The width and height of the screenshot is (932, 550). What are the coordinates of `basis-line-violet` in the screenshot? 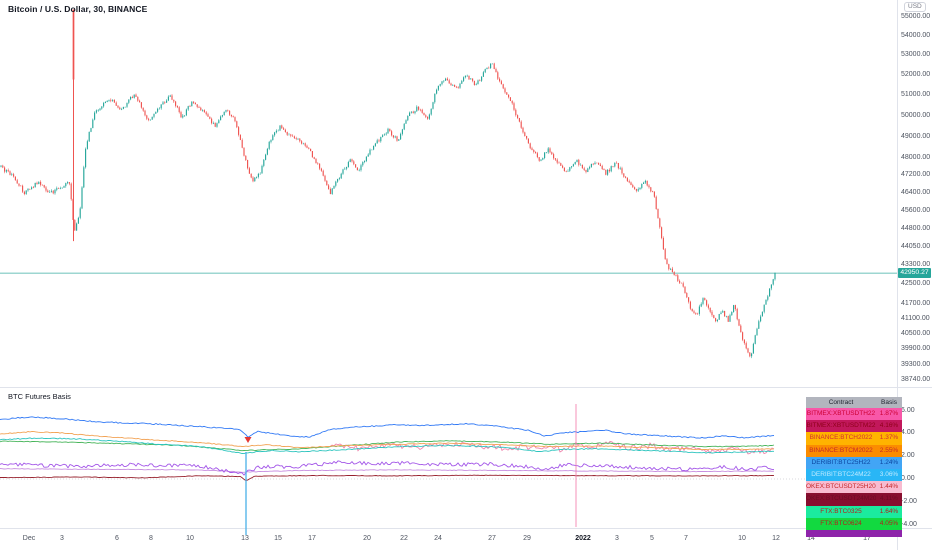 It's located at (387, 470).